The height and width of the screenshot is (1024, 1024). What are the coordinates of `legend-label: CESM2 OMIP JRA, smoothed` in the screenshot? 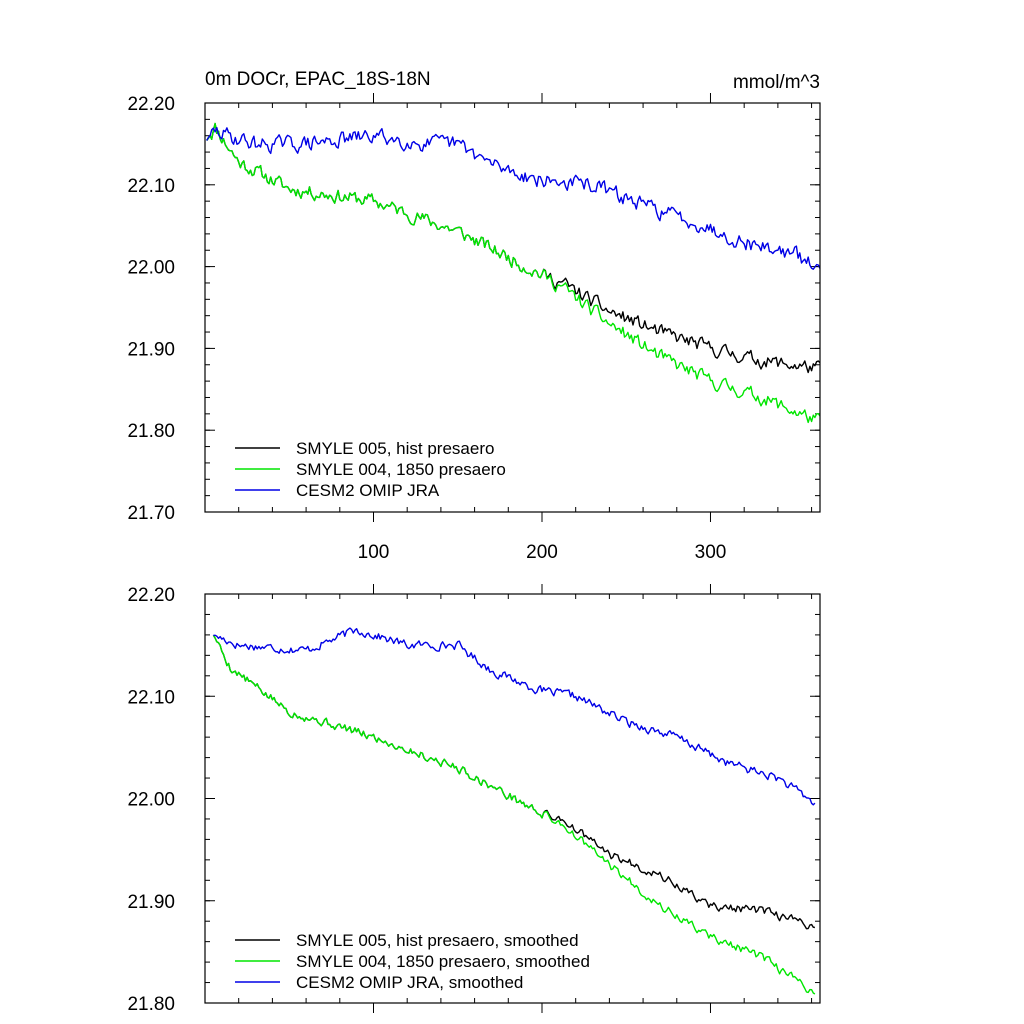 It's located at (409, 982).